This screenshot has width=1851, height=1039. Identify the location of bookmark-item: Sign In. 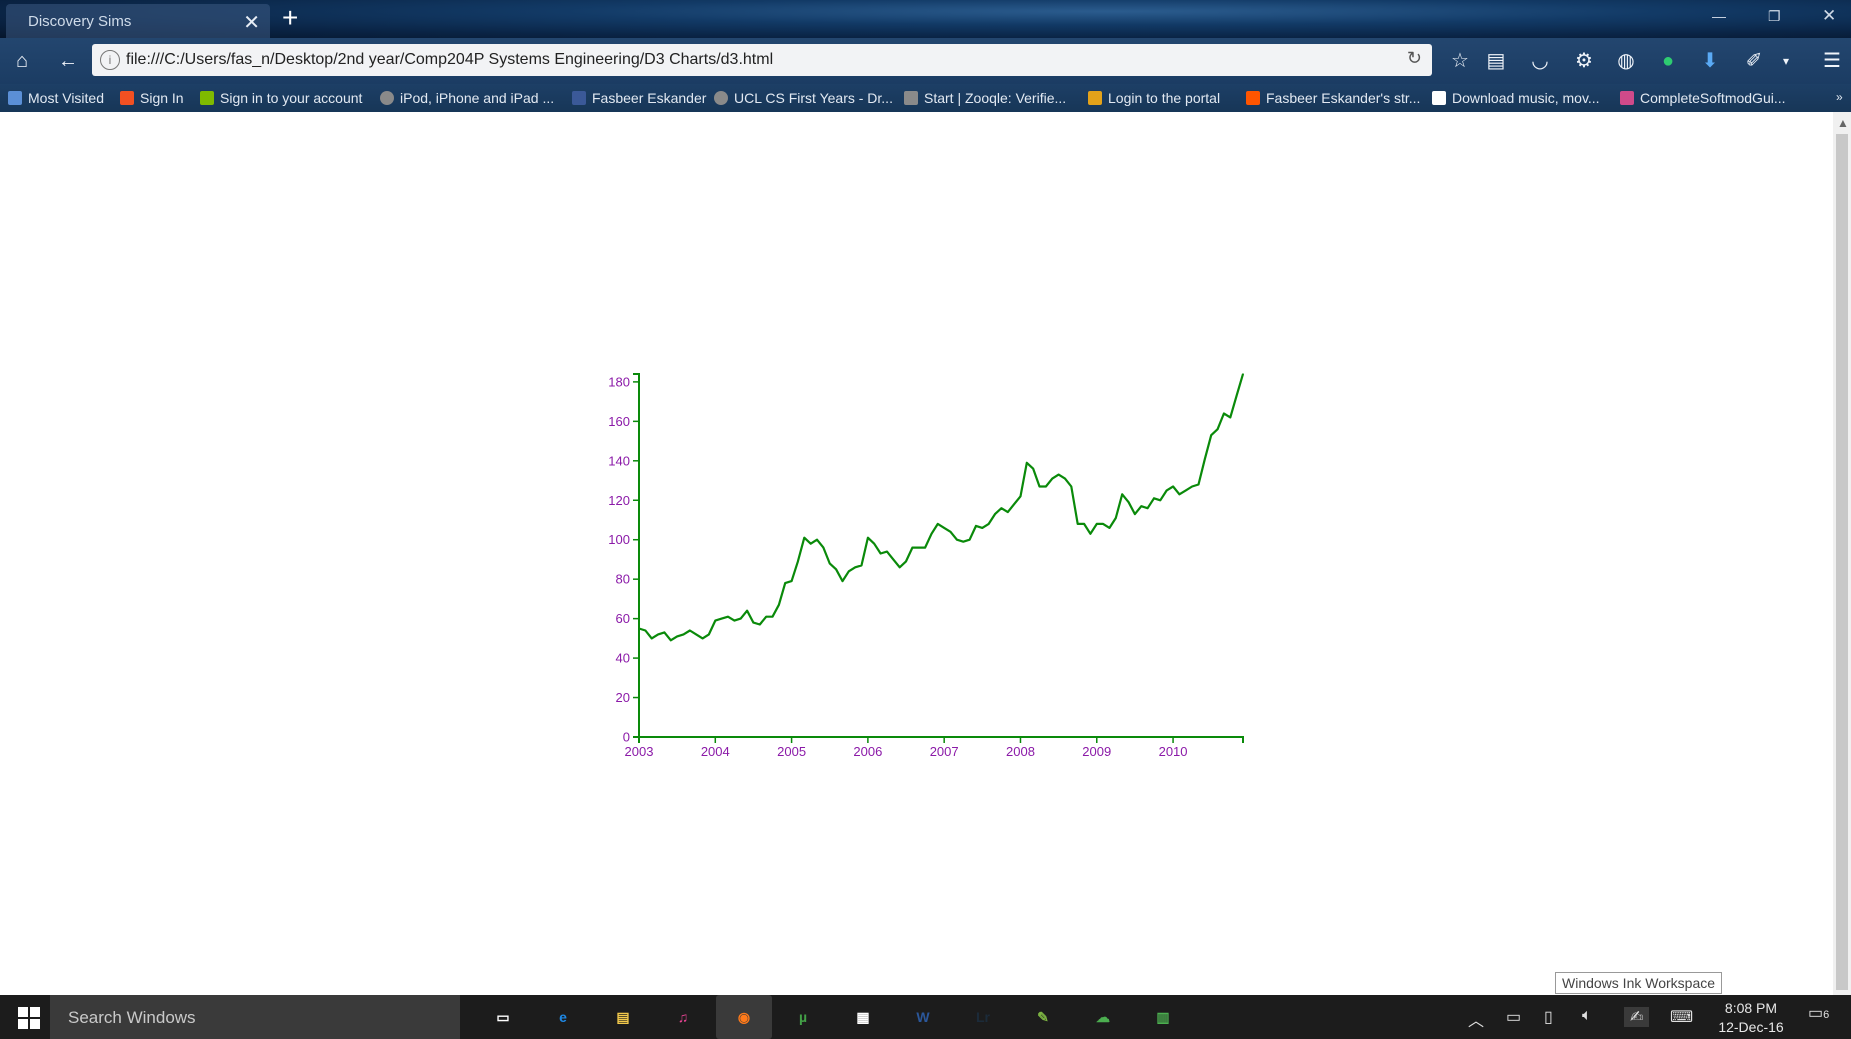
(152, 98).